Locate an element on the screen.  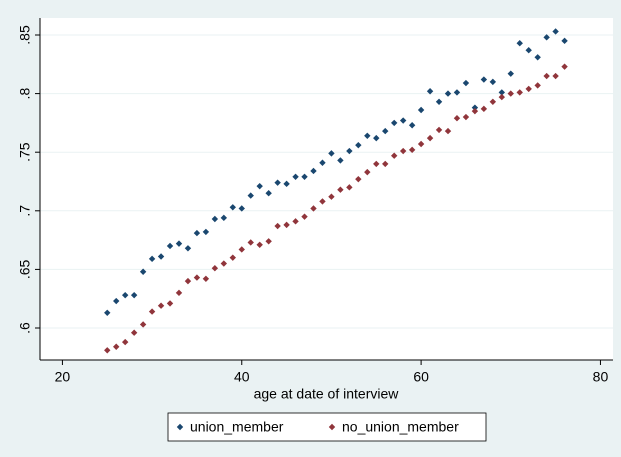
legend-label: no_union_member is located at coordinates (400, 427).